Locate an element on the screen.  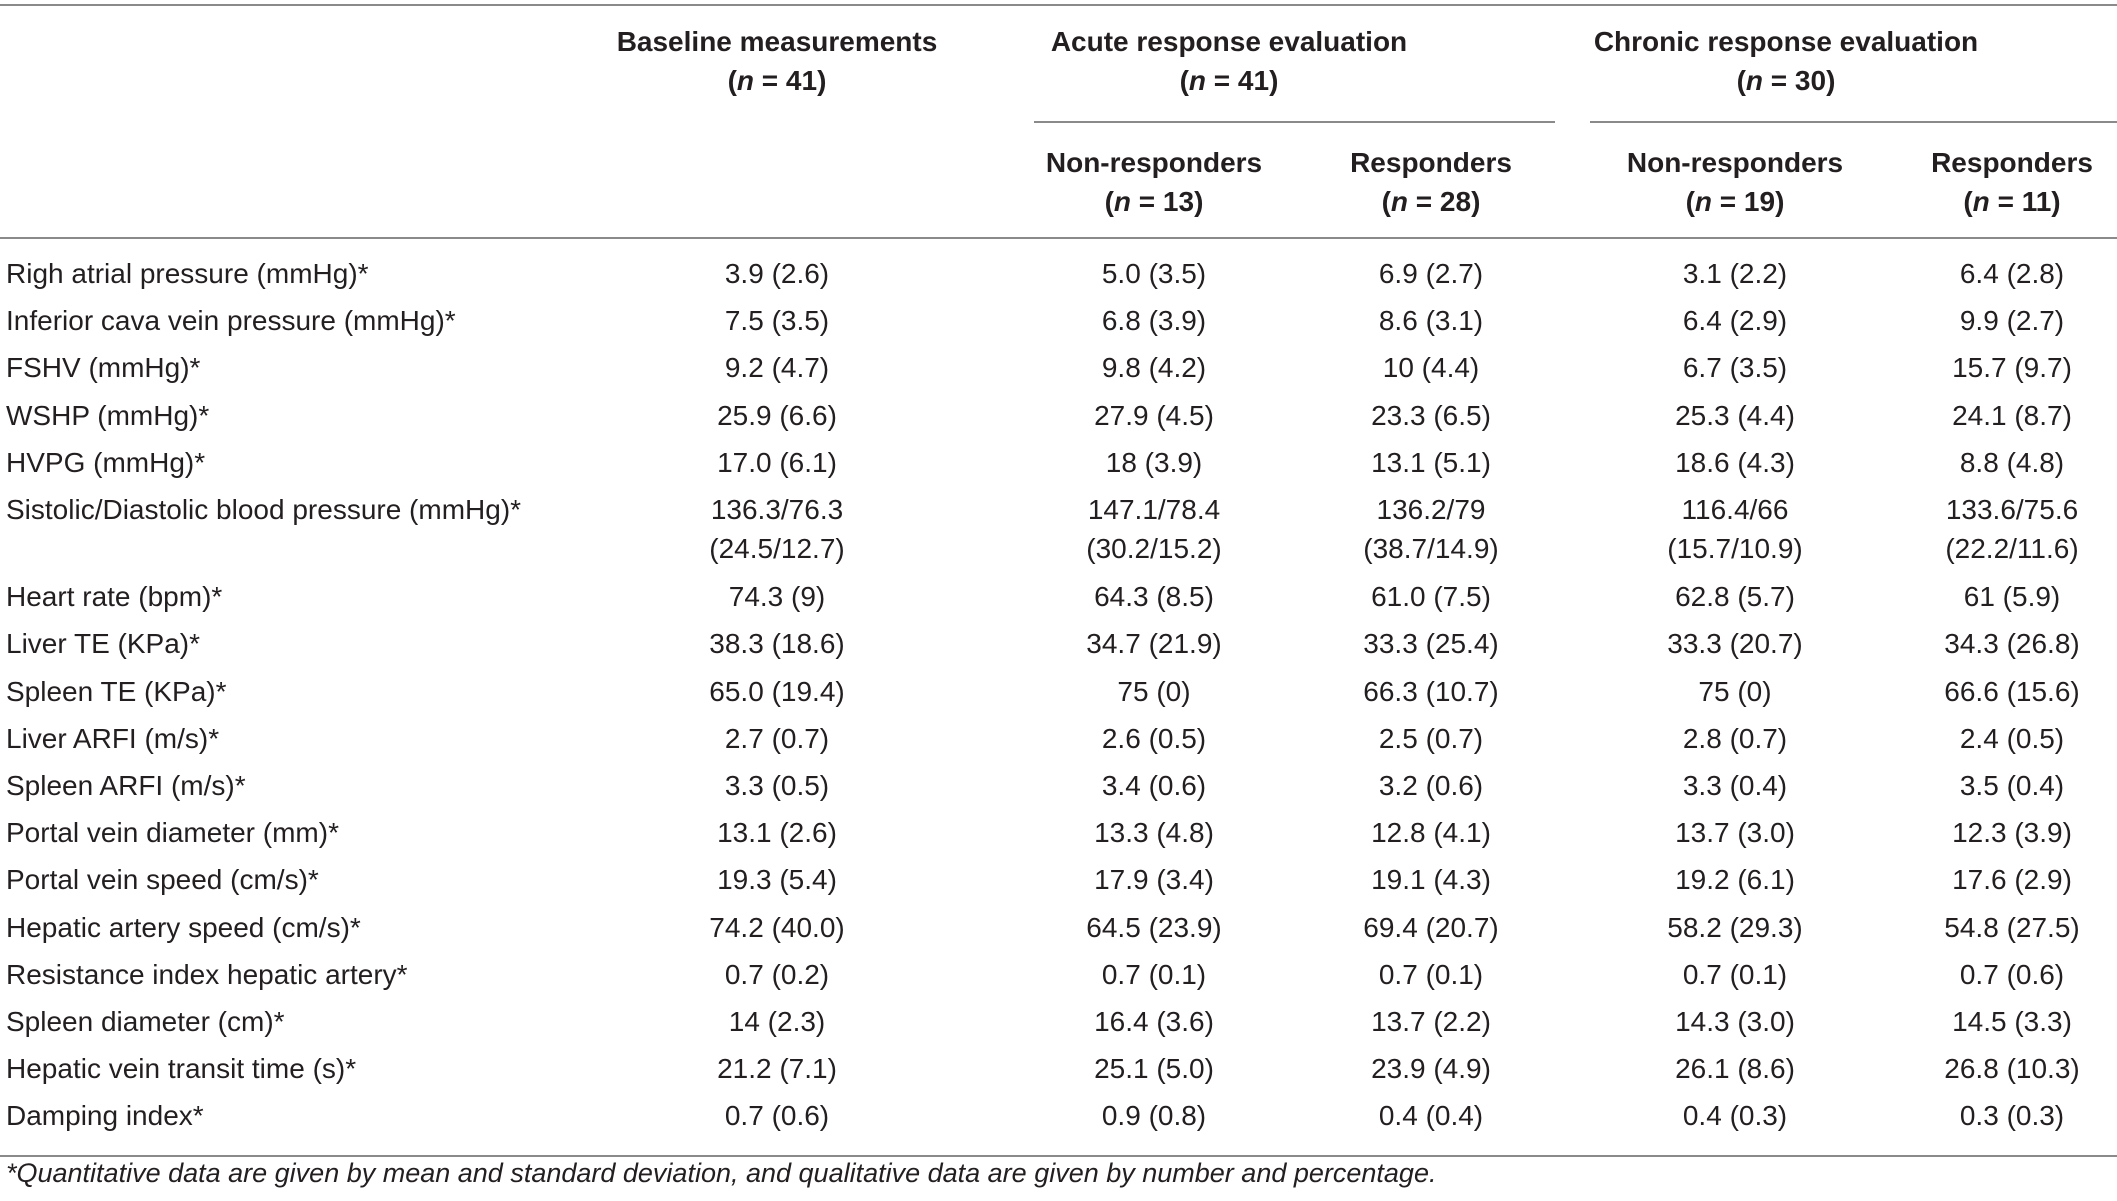
table-cell: 27.9 (4.5) is located at coordinates (1154, 415).